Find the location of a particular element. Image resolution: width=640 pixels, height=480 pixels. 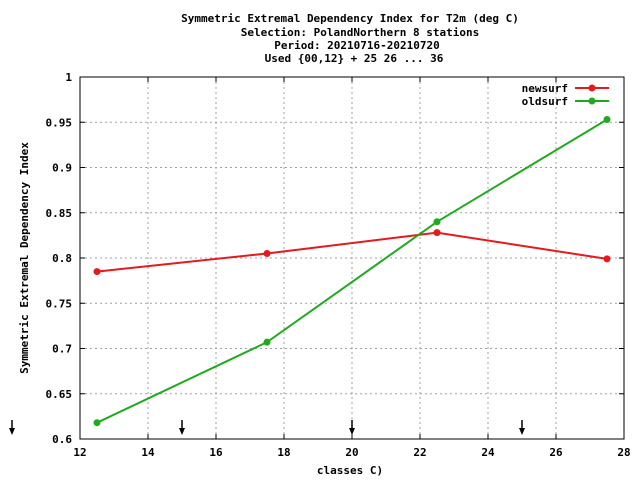

legend: newsurf oldsurf is located at coordinates (565, 95).